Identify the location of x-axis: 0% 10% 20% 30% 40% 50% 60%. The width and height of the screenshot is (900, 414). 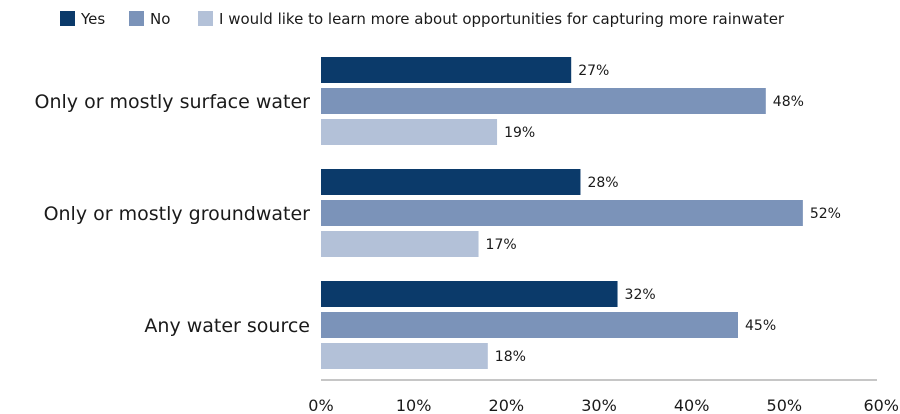
(603, 396).